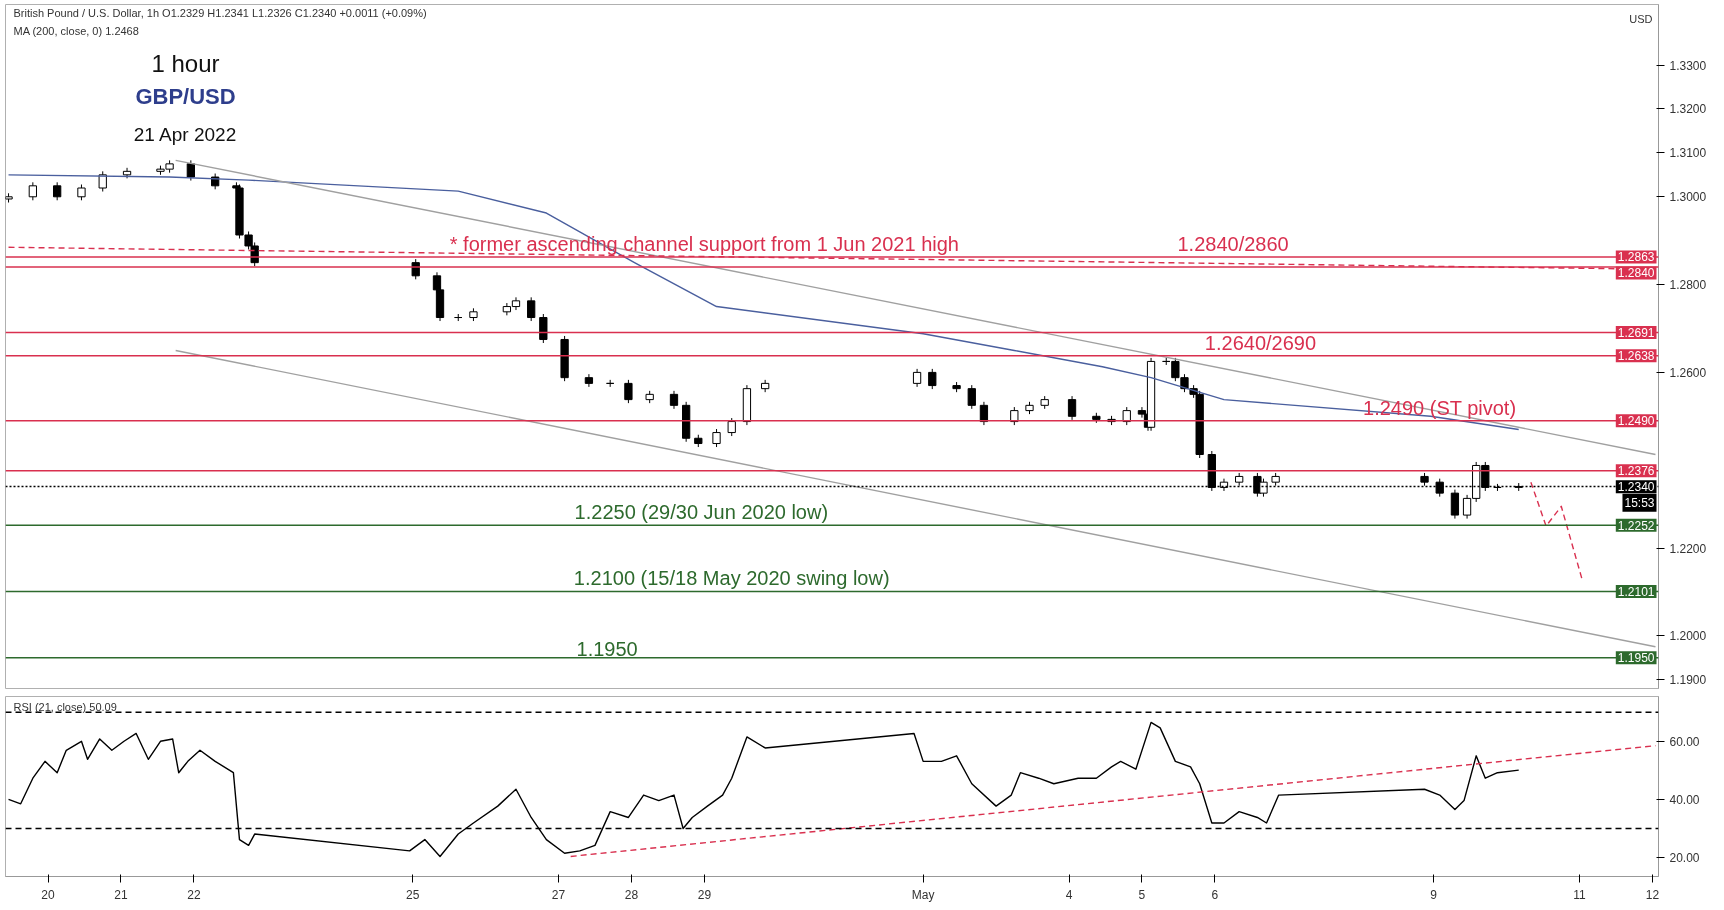 The width and height of the screenshot is (1724, 910). I want to click on y-tick-label: 60.00, so click(1684, 741).